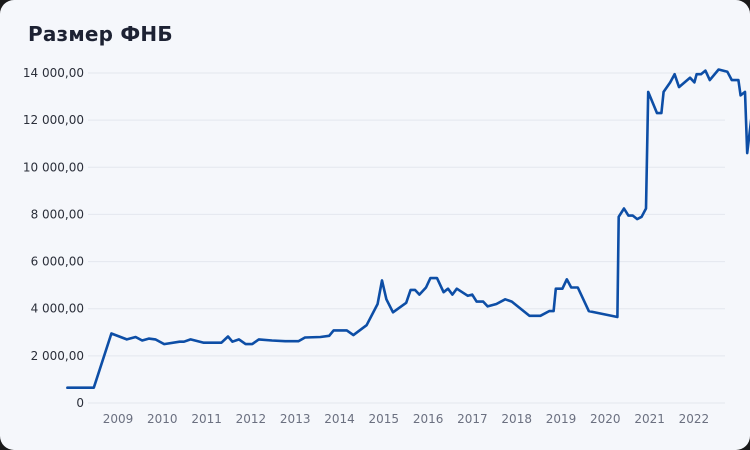  I want to click on y-tick-label: 2 000,00, so click(57, 356).